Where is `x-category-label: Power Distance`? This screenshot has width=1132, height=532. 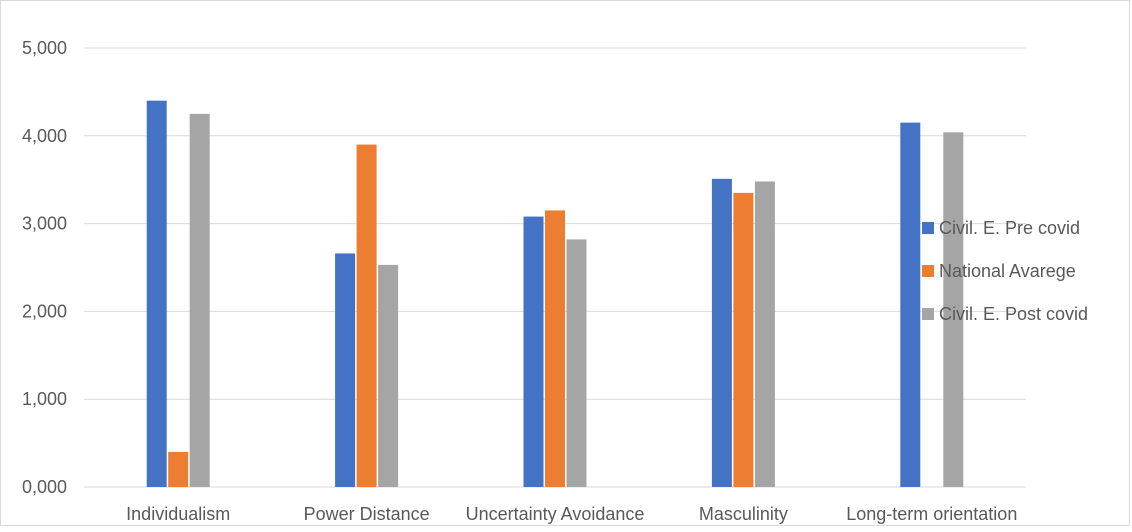 x-category-label: Power Distance is located at coordinates (367, 514).